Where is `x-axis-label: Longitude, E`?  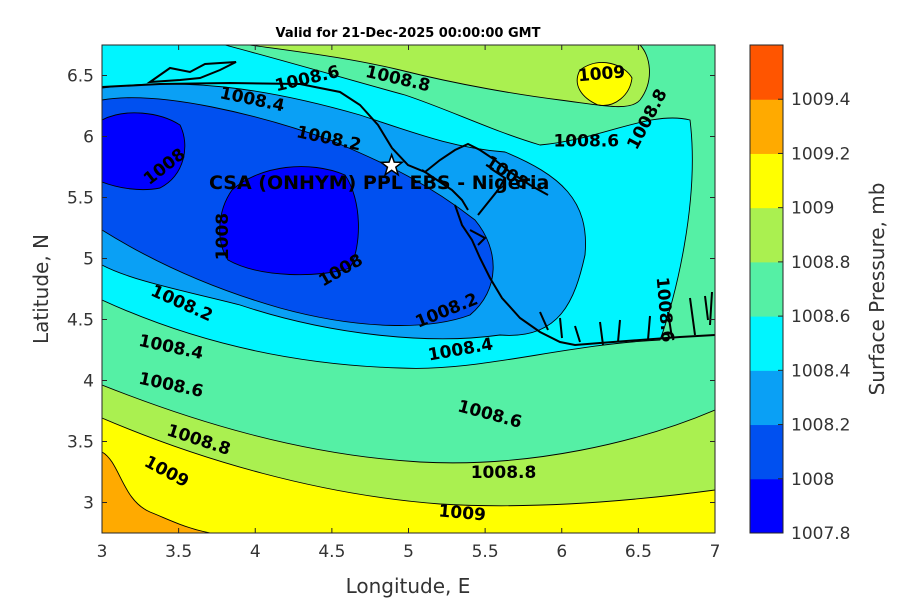 x-axis-label: Longitude, E is located at coordinates (408, 586).